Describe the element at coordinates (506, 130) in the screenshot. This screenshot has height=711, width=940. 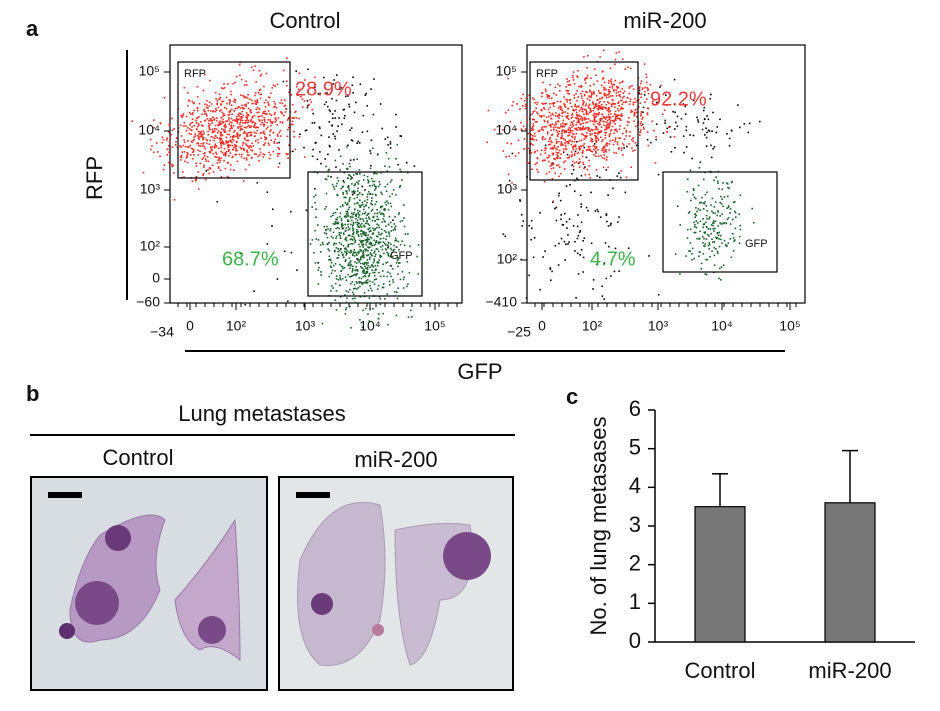
I see `y-tick-label: 10⁴` at that location.